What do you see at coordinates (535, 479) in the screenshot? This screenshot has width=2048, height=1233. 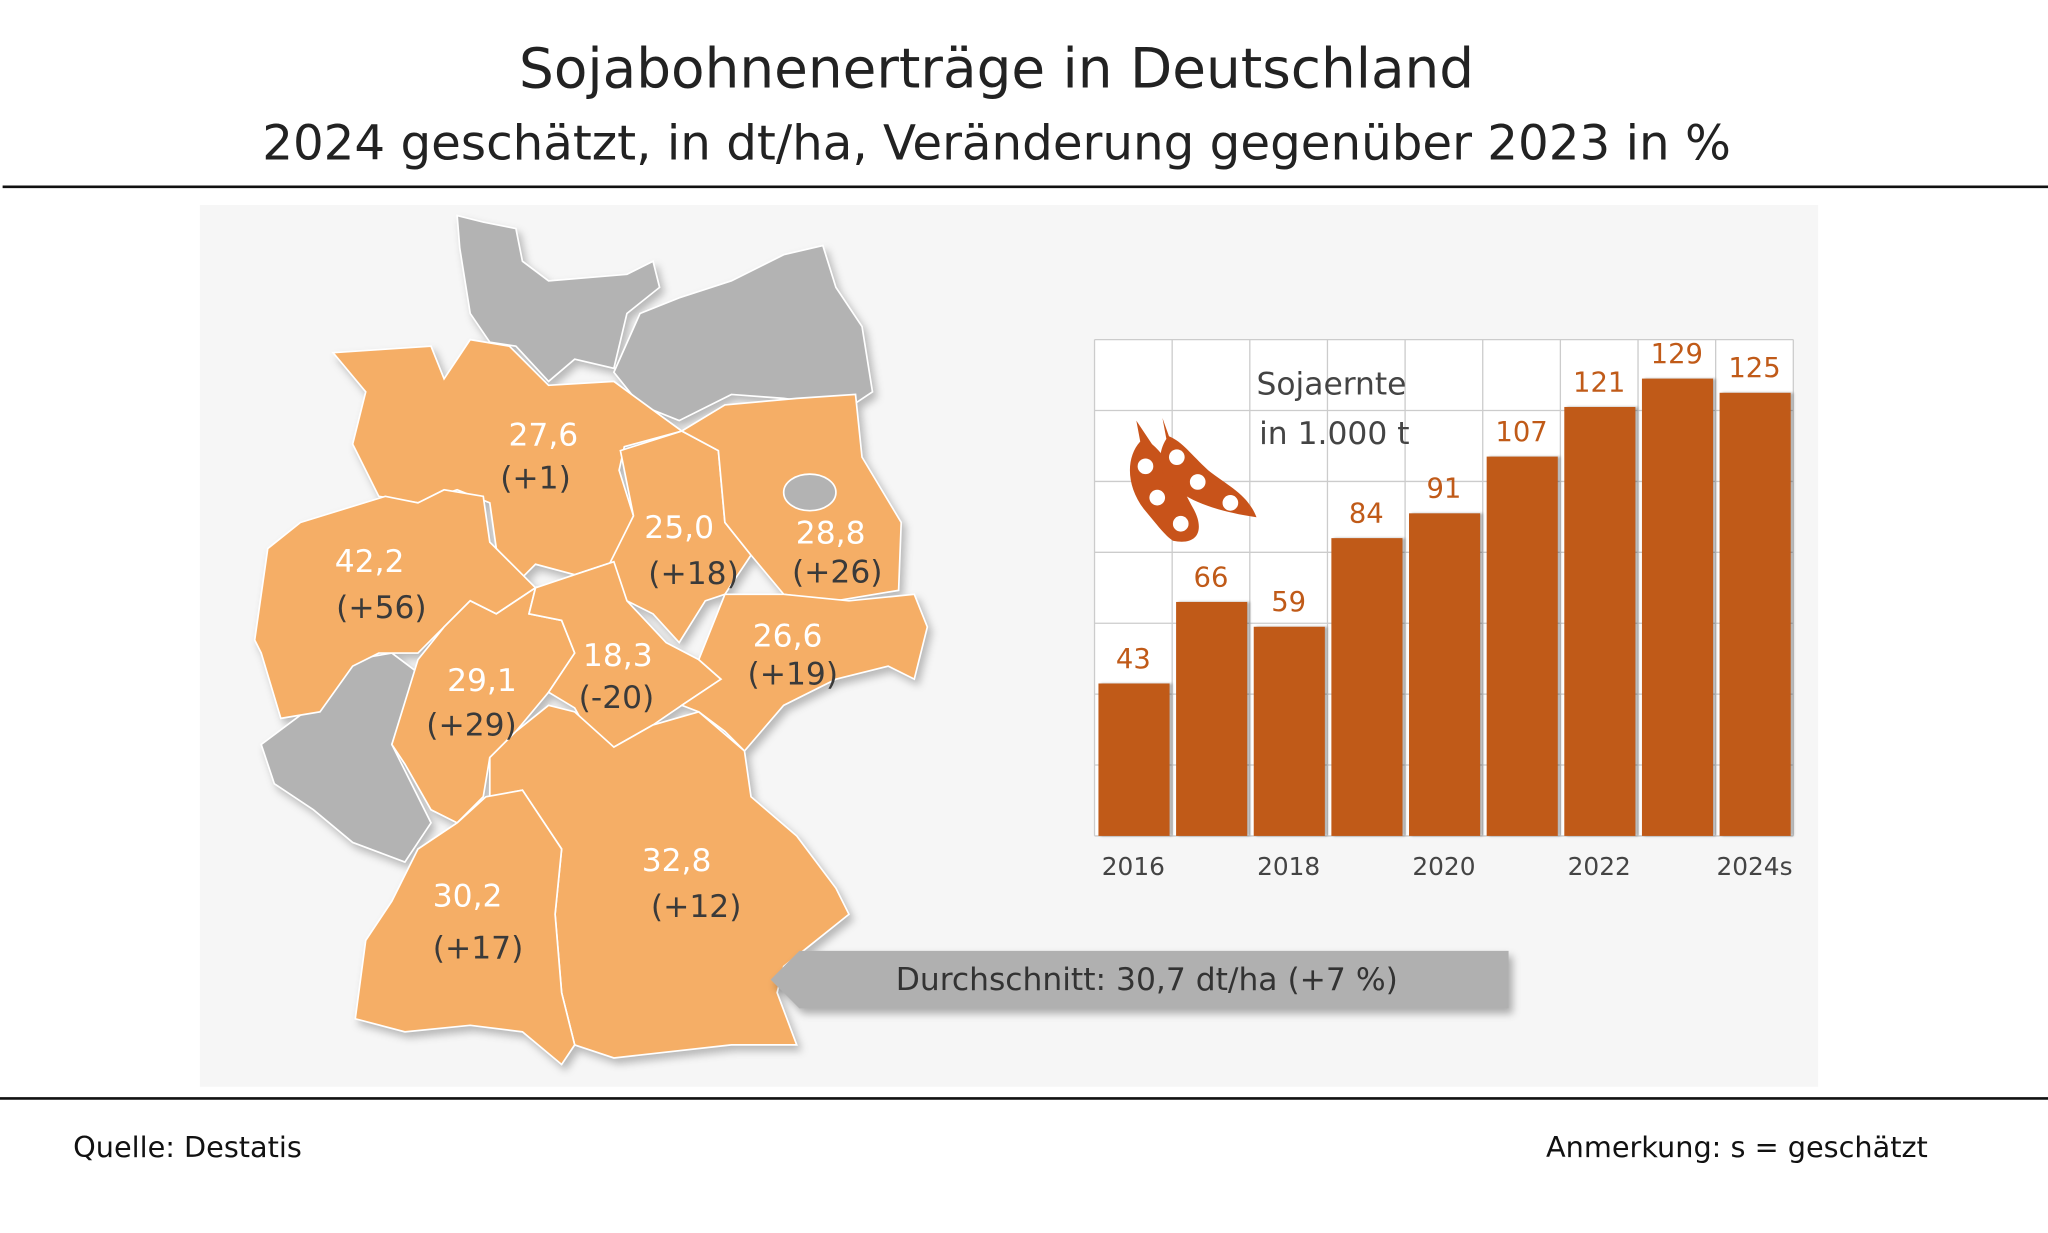 I see `state-change: (+1)` at bounding box center [535, 479].